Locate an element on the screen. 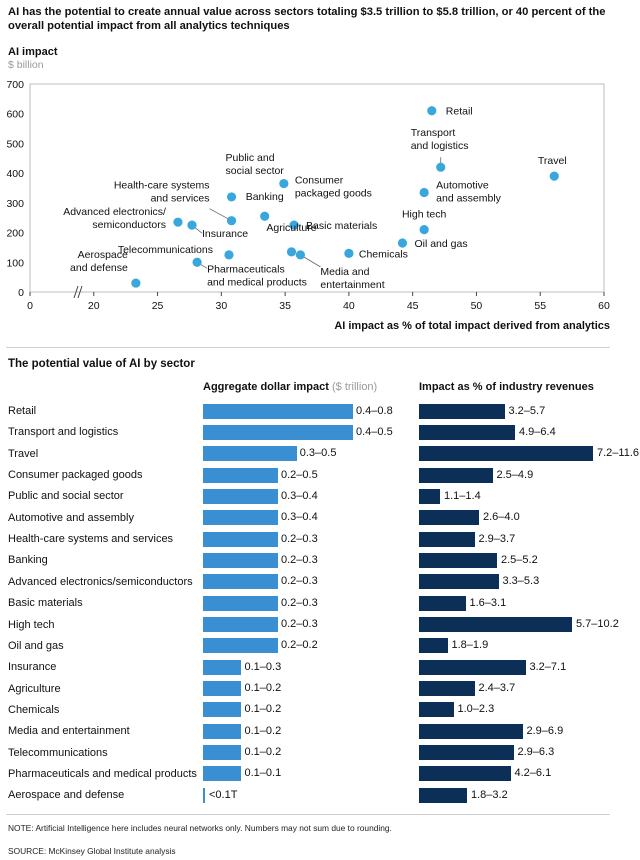 The width and height of the screenshot is (640, 860). category-label: Agriculture is located at coordinates (34, 688).